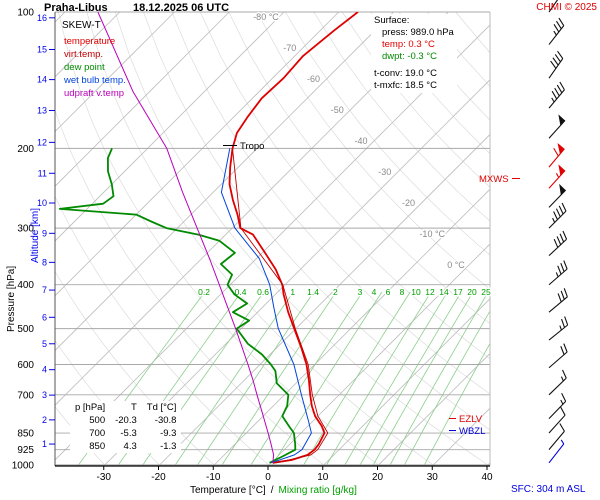 The height and width of the screenshot is (500, 600). Describe the element at coordinates (84, 54) in the screenshot. I see `legend-item-virt-temp: virt.temp.` at that location.